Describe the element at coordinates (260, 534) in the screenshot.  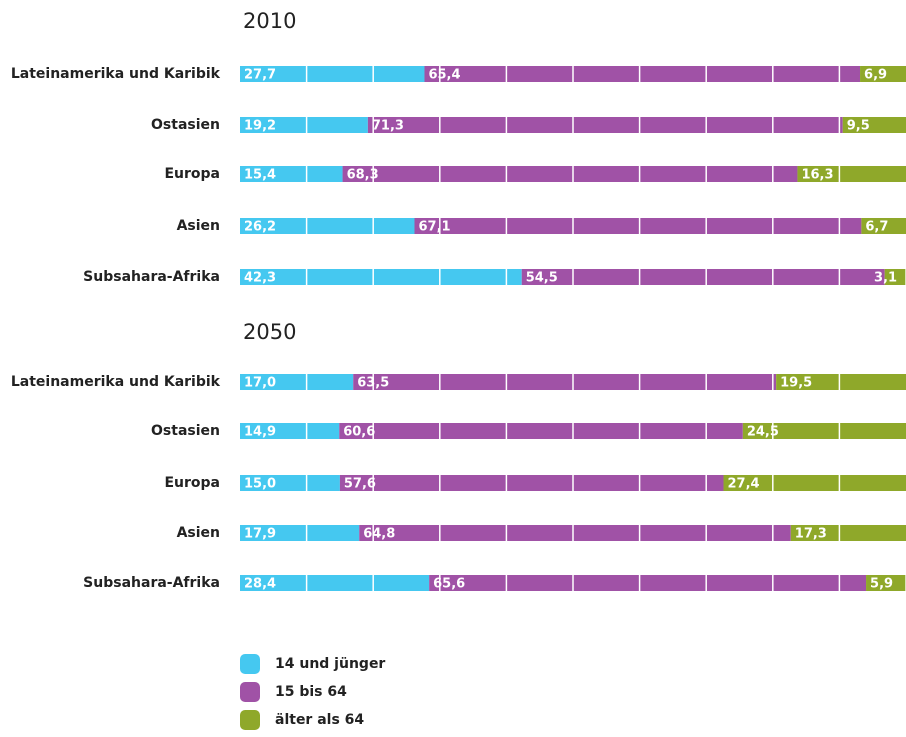
I see `value-label: 17,9` at that location.